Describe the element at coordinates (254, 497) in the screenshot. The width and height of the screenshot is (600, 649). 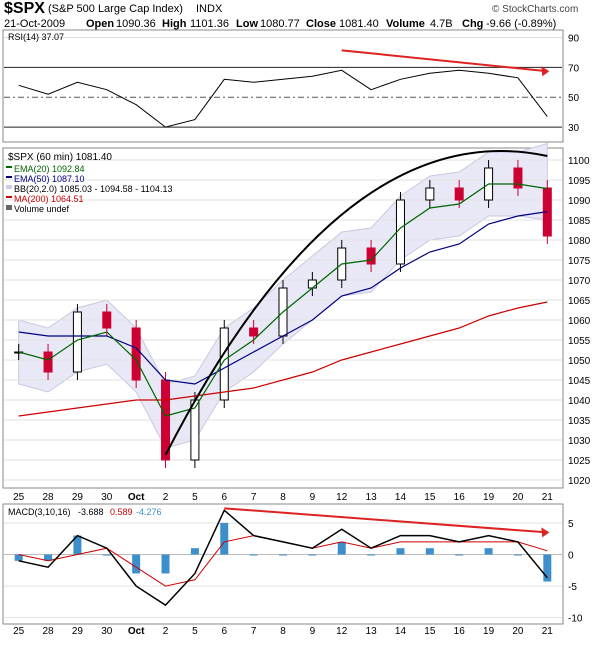
I see `x-axis-label: 7` at that location.